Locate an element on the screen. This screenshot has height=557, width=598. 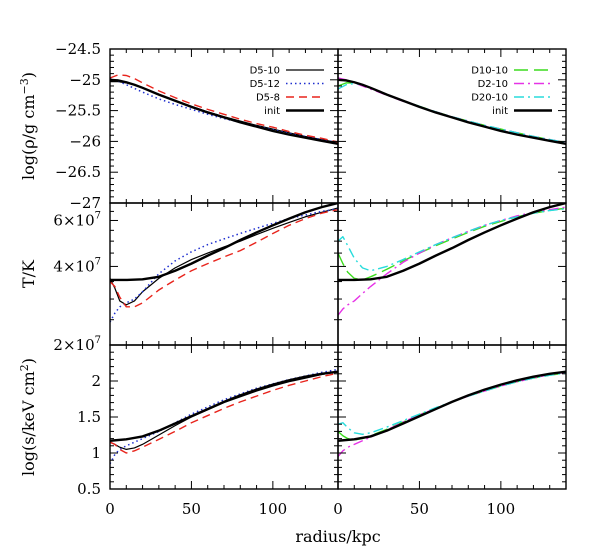
panel-density-right-series is located at coordinates (452, 111).